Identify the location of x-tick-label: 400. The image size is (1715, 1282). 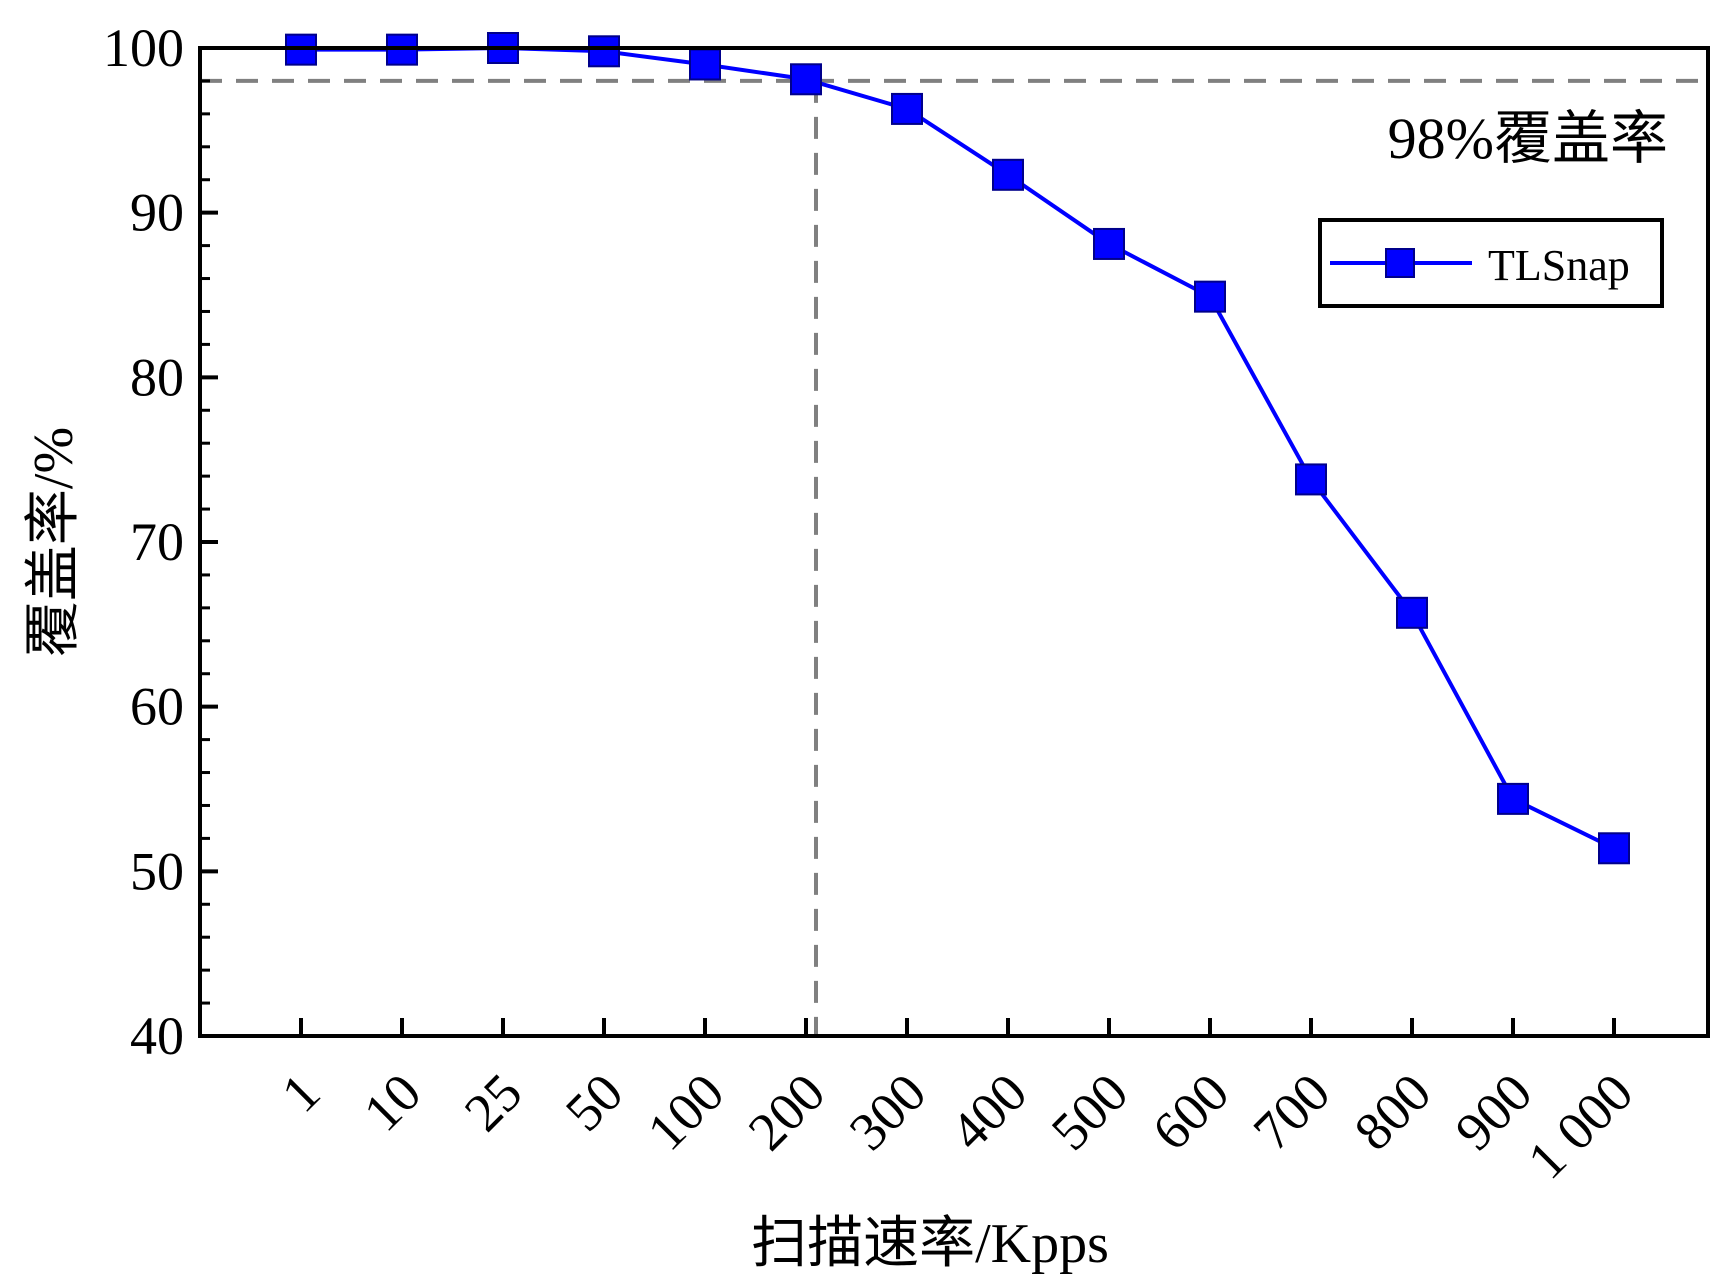
(989, 1112).